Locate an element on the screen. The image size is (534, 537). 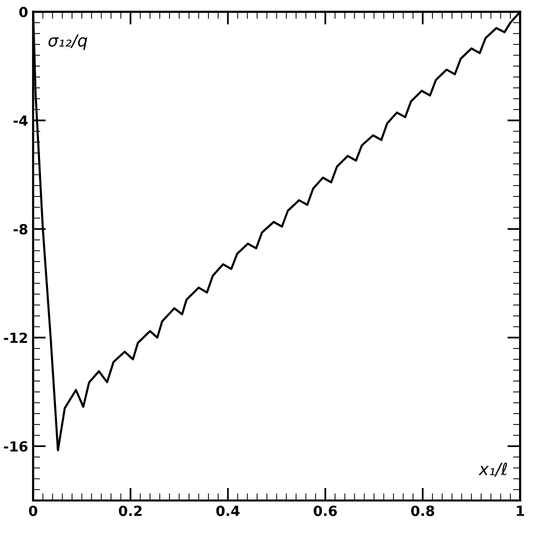
x-tick-label: 0.4 is located at coordinates (228, 511).